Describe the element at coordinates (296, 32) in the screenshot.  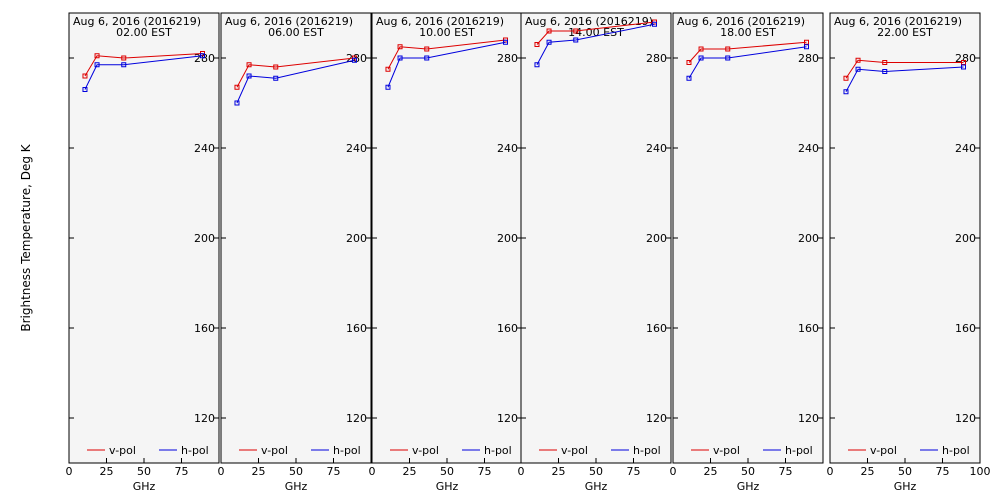
I see `panel-subtitle: 06.00 EST` at that location.